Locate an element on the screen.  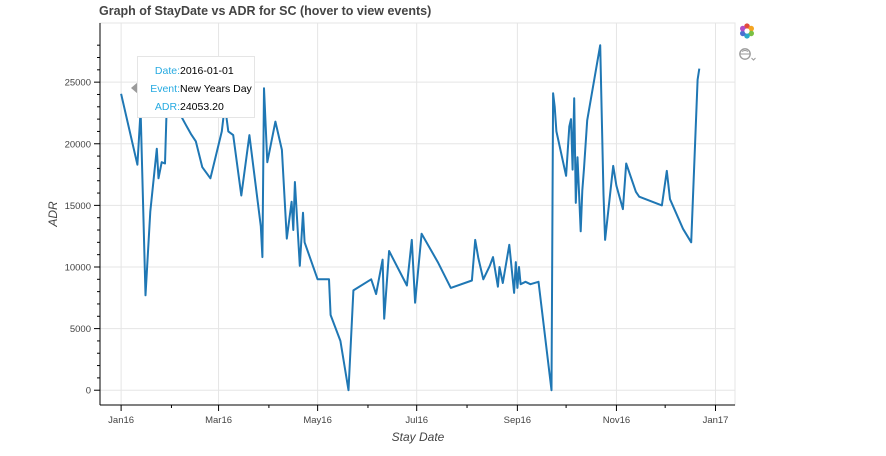
tooltip-key-date: Date: is located at coordinates (167, 71).